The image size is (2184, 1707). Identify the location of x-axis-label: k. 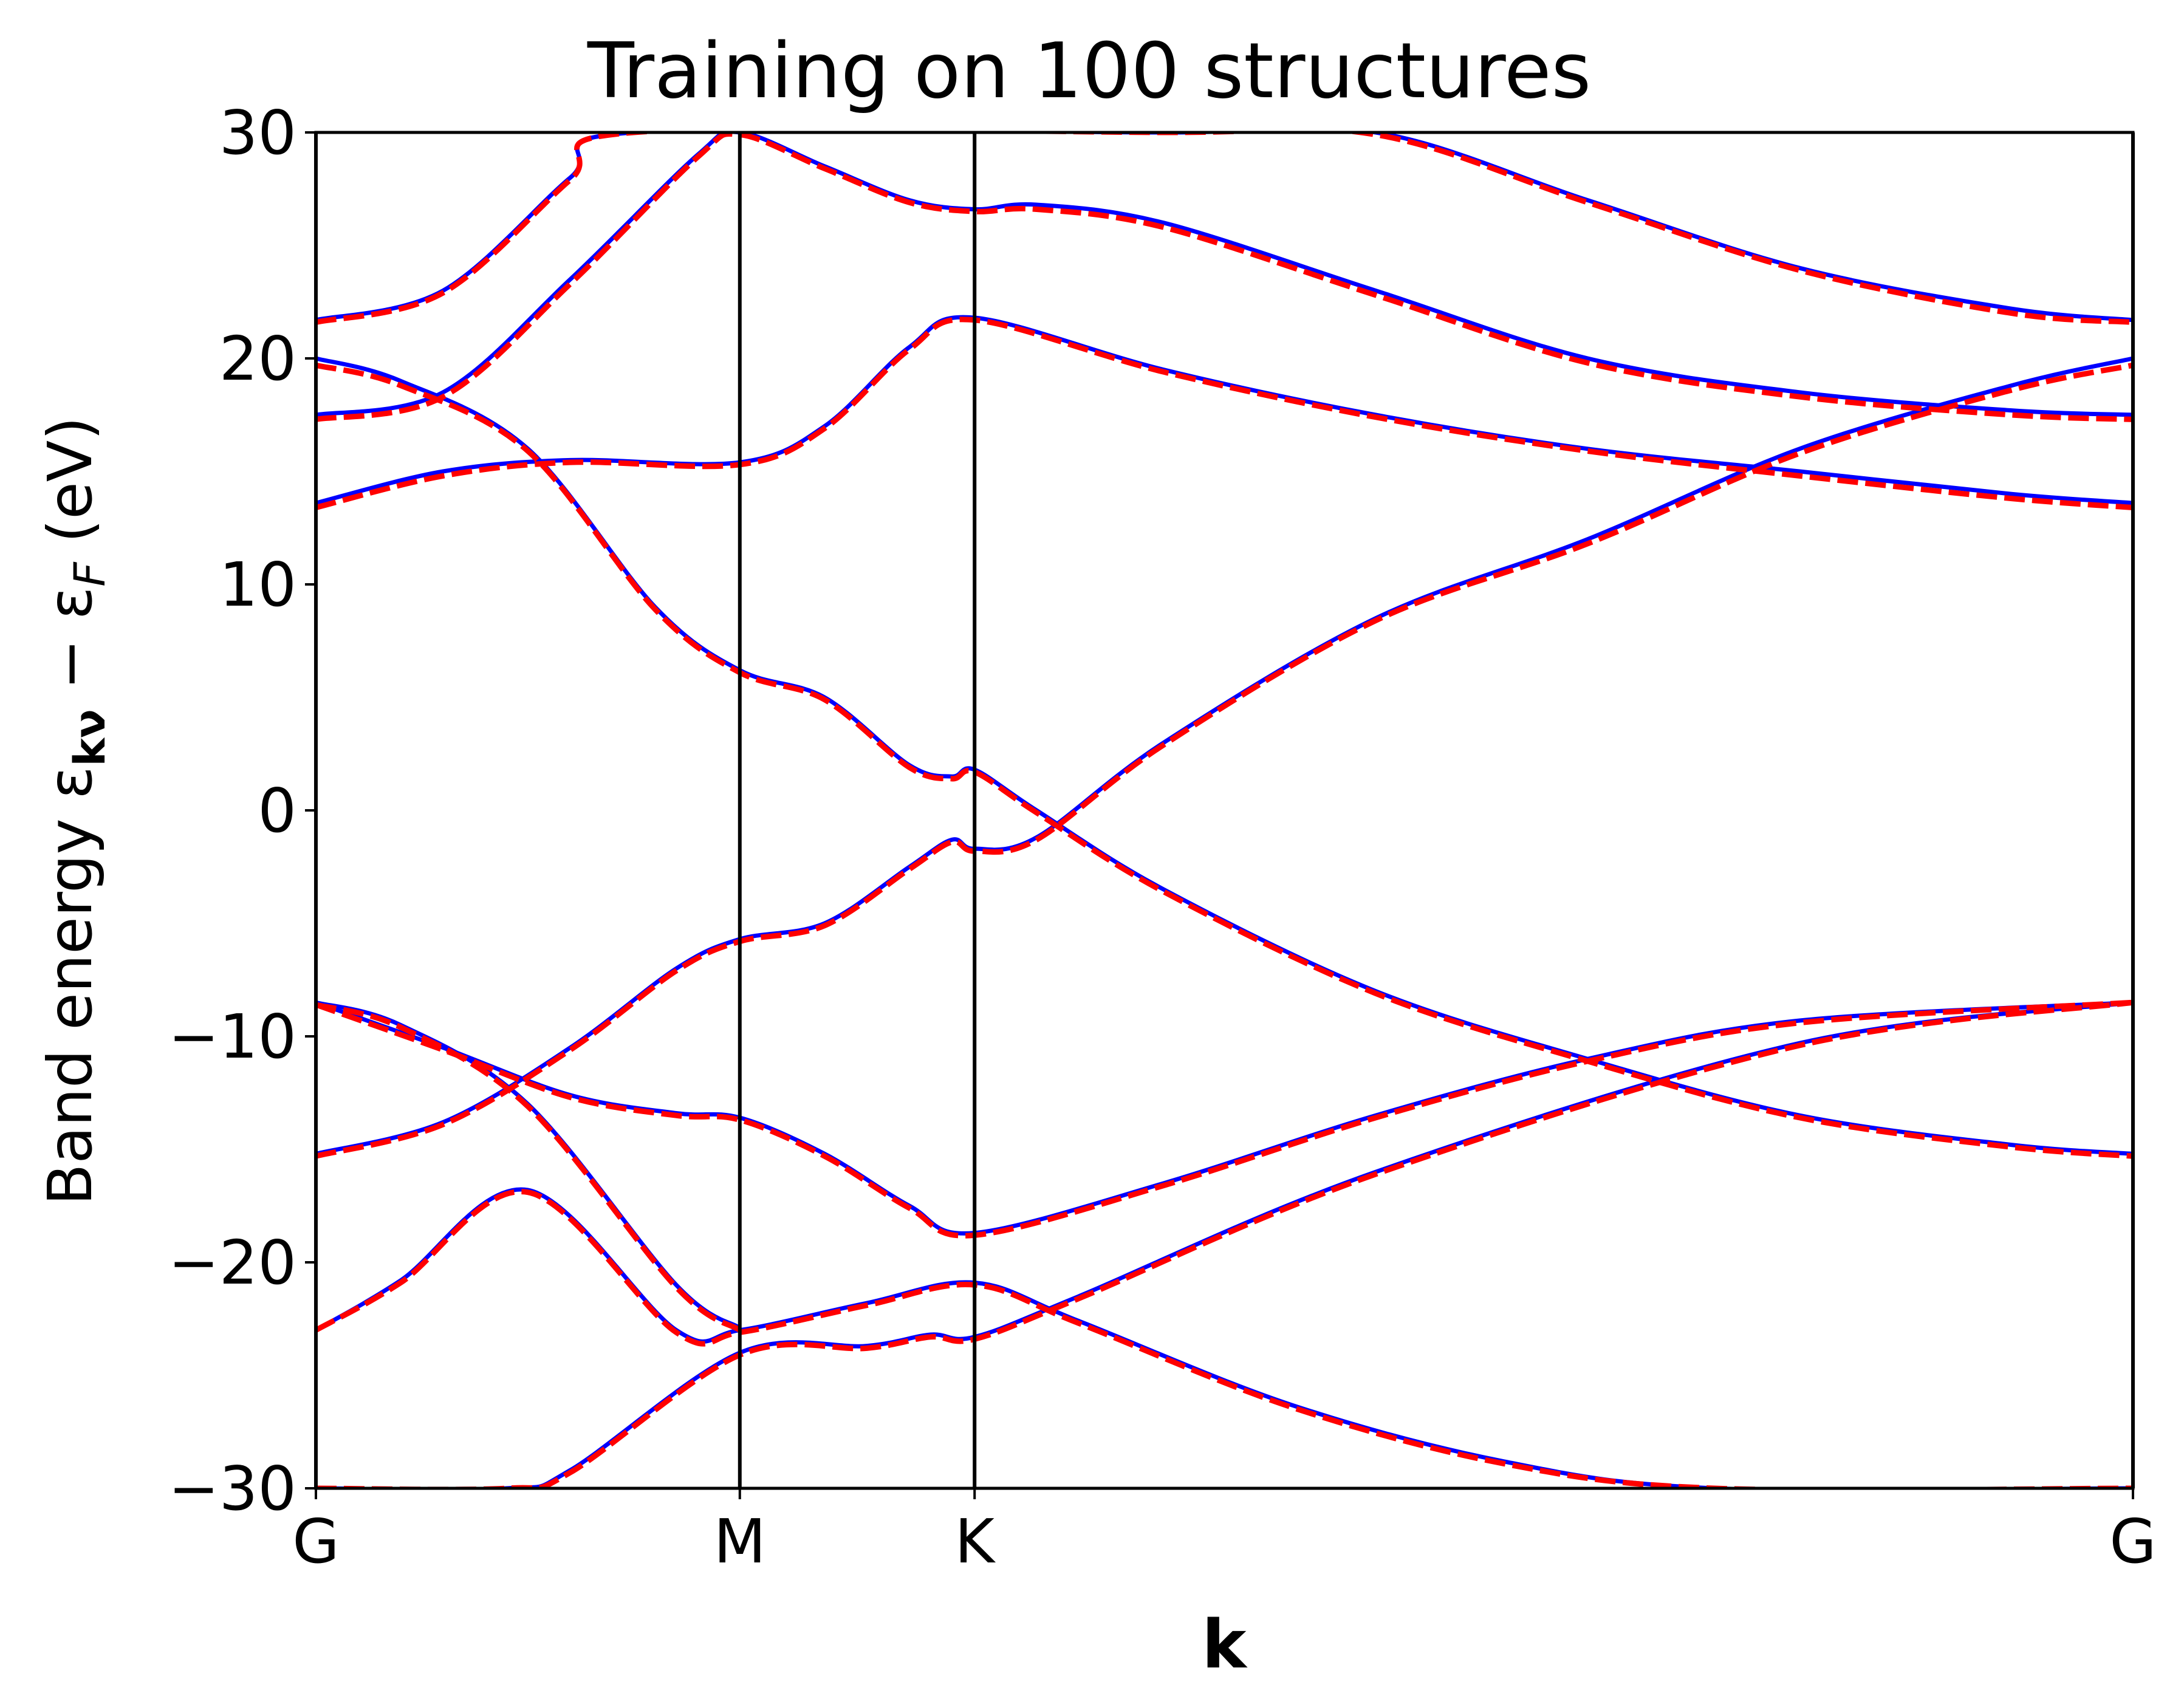
(1225, 1645).